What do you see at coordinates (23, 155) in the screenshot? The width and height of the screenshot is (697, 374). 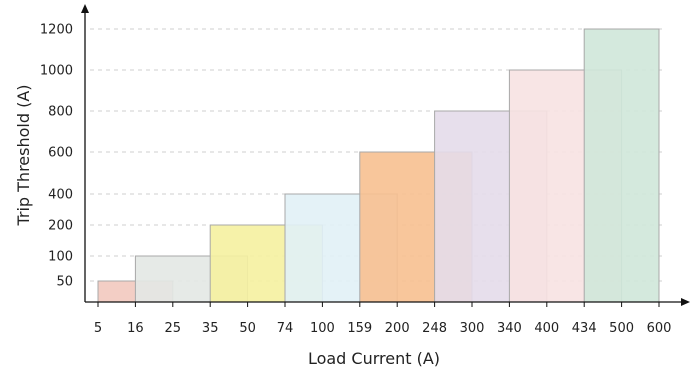 I see `y-axis-title: Trip Threshold (A)` at bounding box center [23, 155].